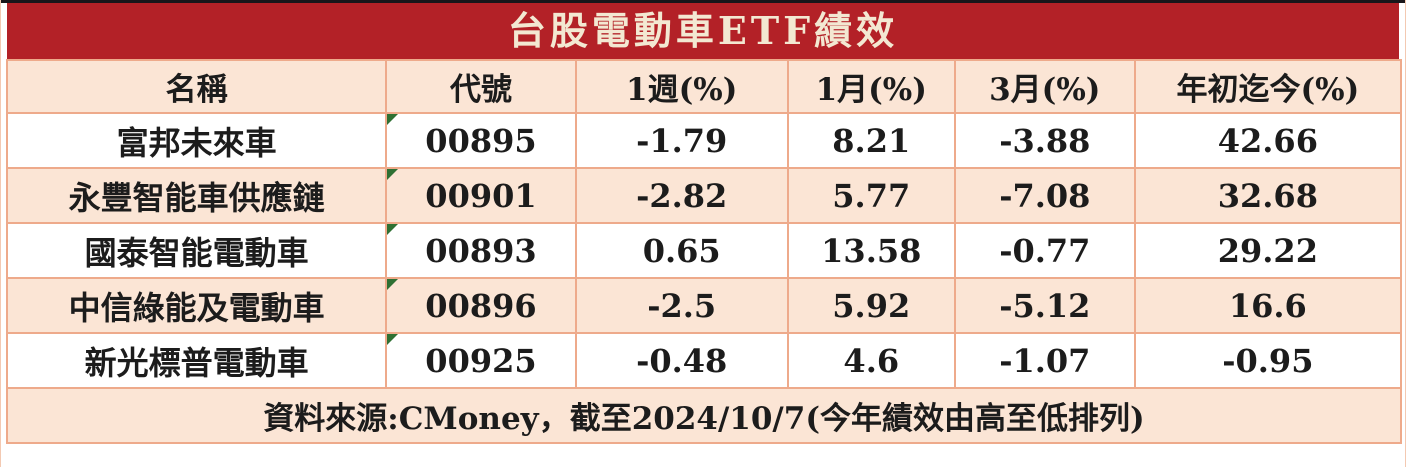  What do you see at coordinates (1268, 305) in the screenshot?
I see `etf-ytd: 16.6` at bounding box center [1268, 305].